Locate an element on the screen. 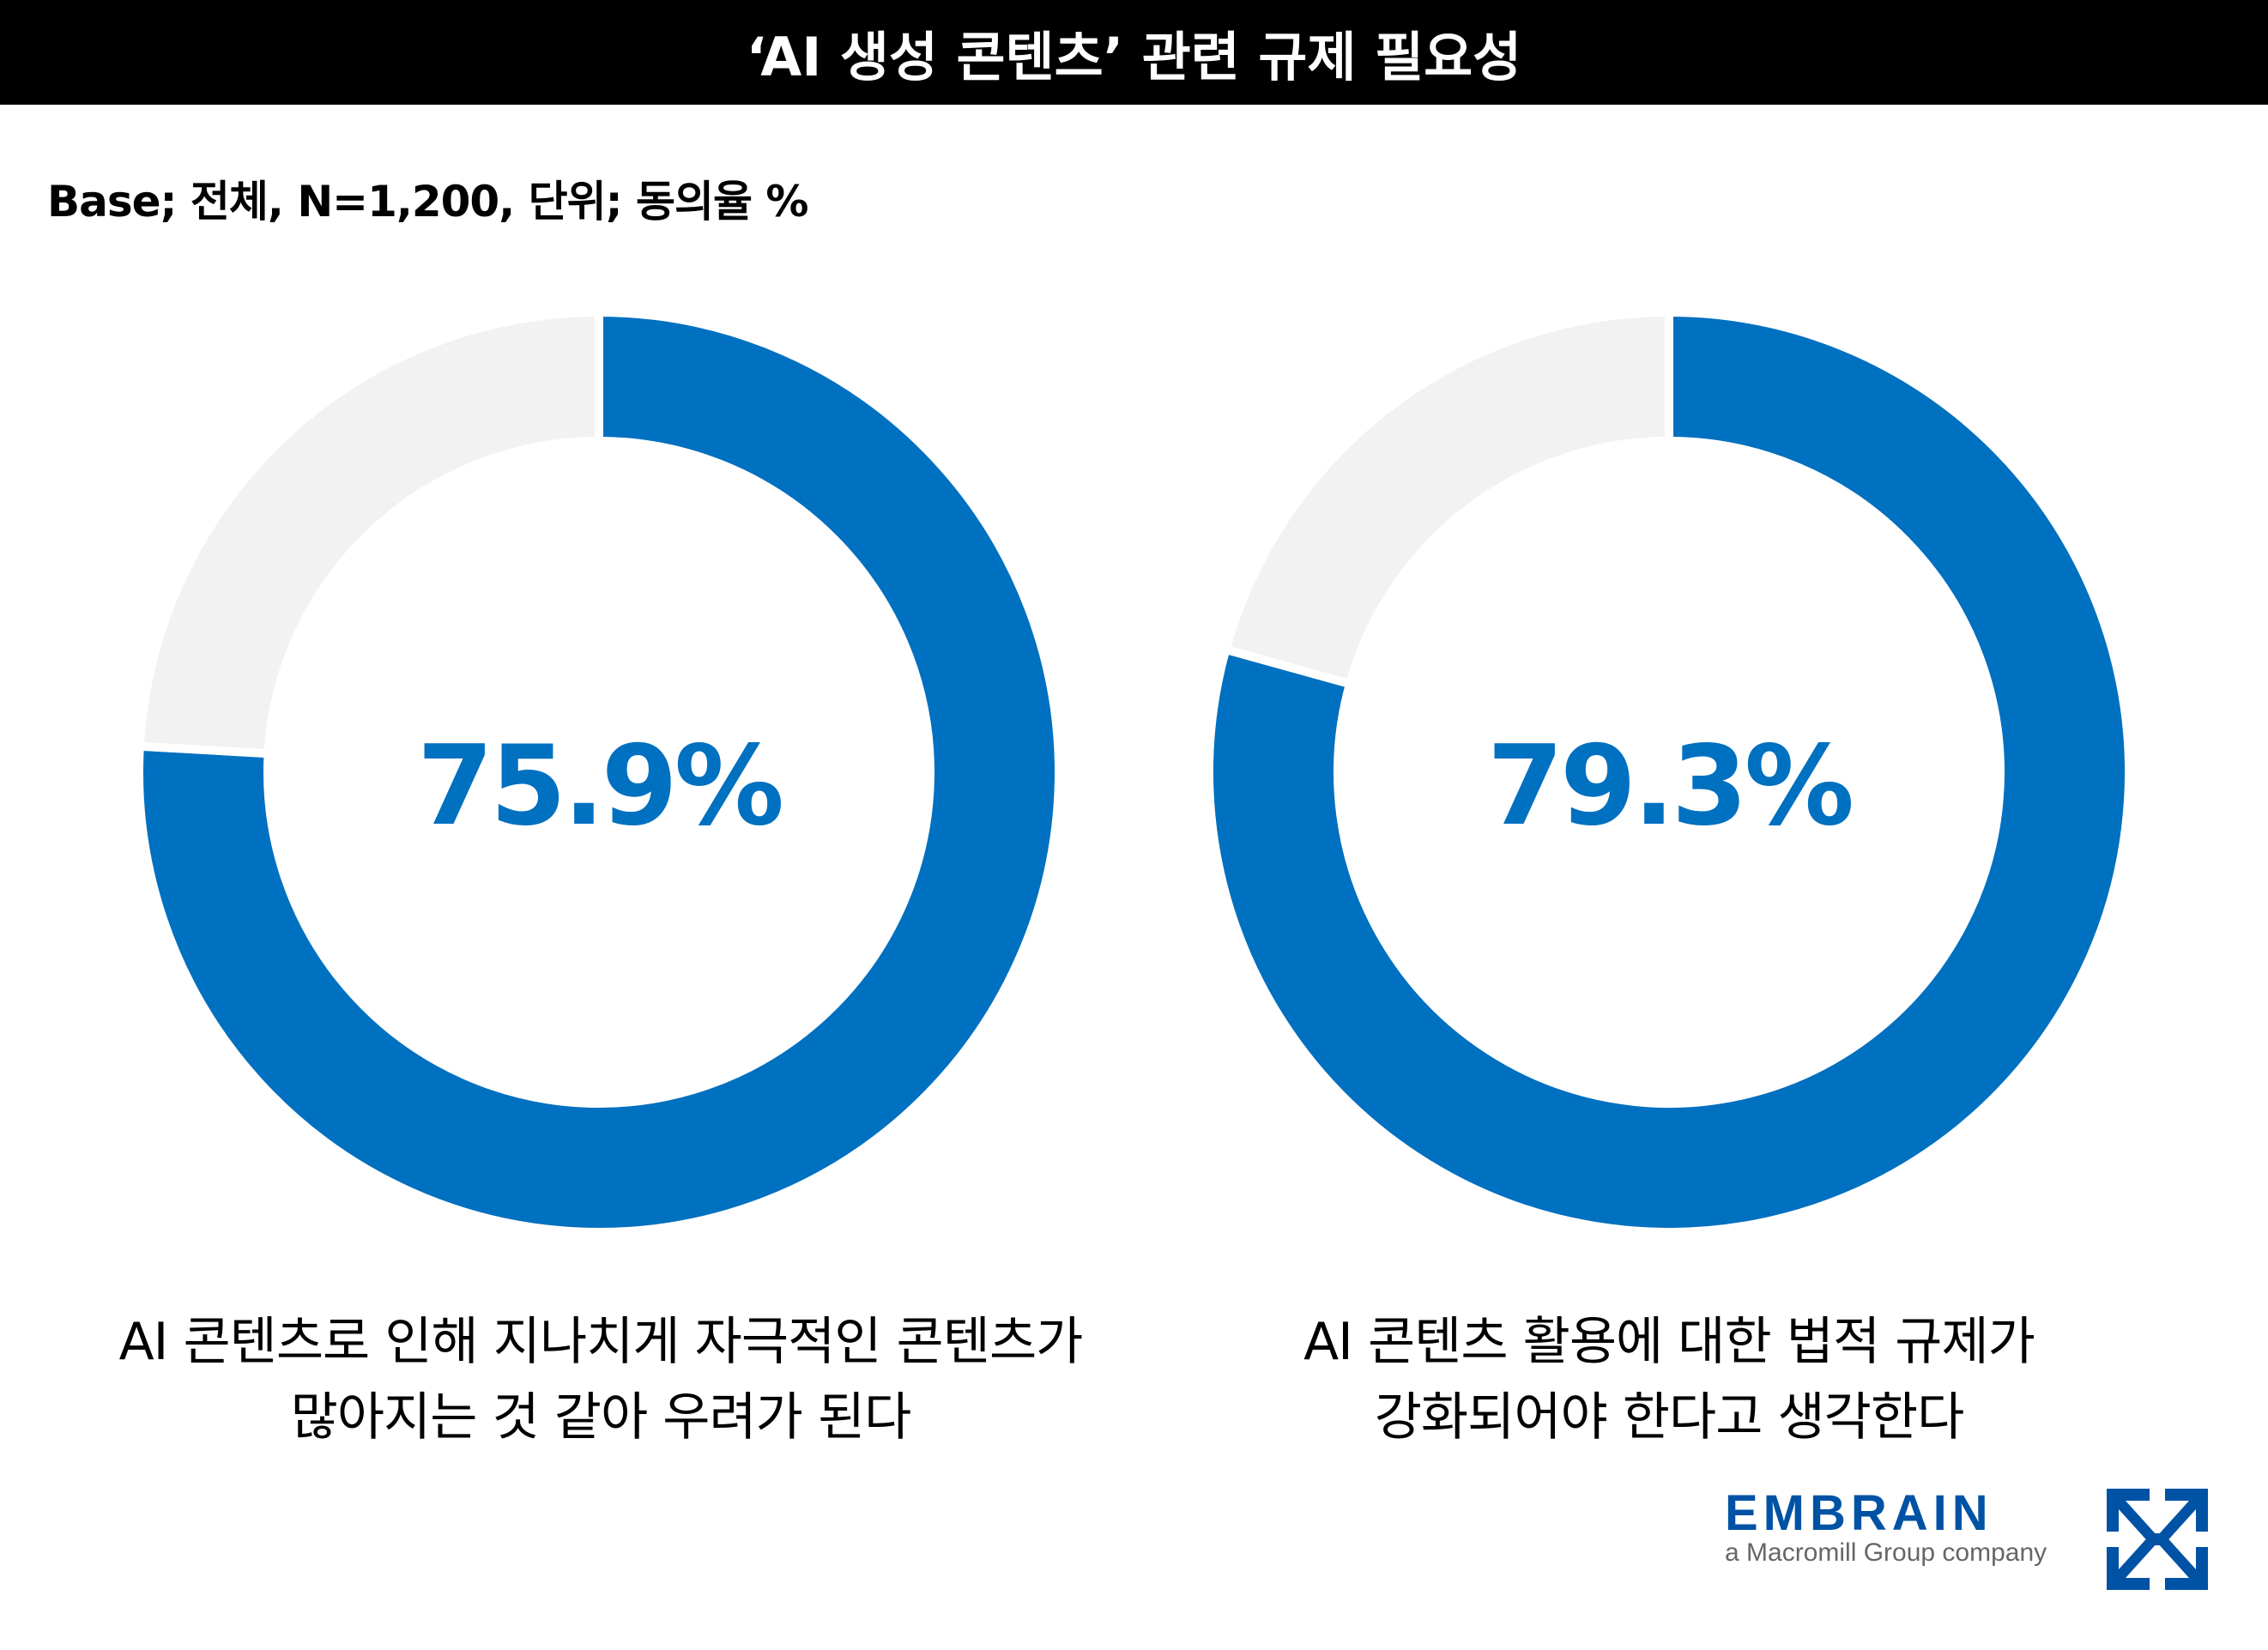 This screenshot has height=1650, width=2268. logo-tagline: a Macromill Group company is located at coordinates (1886, 1553).